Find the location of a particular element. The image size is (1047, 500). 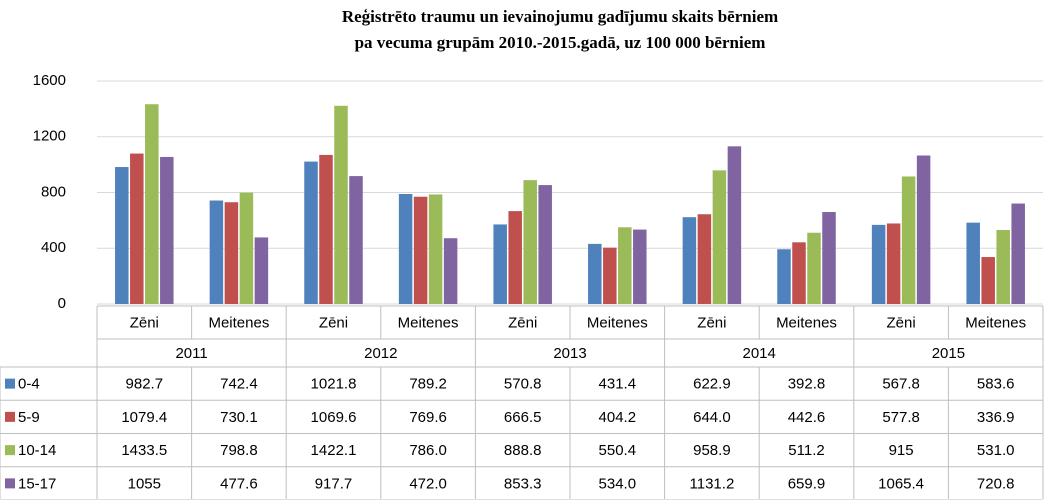

data-label: 666.5 is located at coordinates (523, 417).